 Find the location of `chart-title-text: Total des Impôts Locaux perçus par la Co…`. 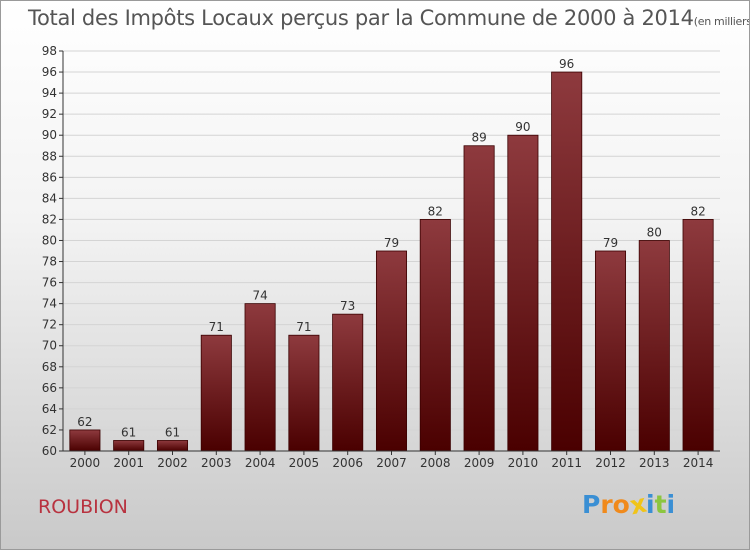

chart-title-text: Total des Impôts Locaux perçus par la Co… is located at coordinates (361, 18).